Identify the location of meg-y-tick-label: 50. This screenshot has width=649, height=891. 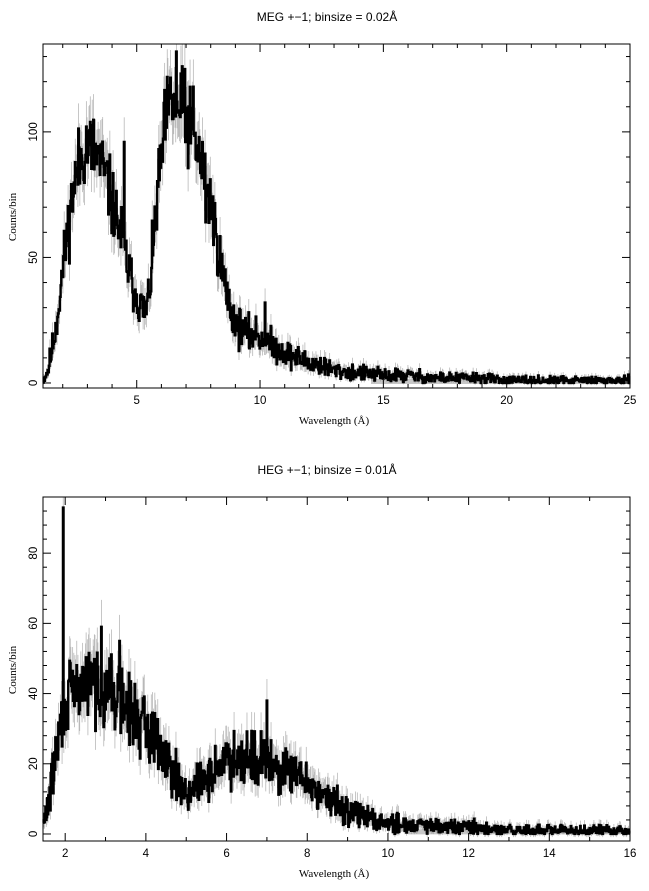
(34, 257).